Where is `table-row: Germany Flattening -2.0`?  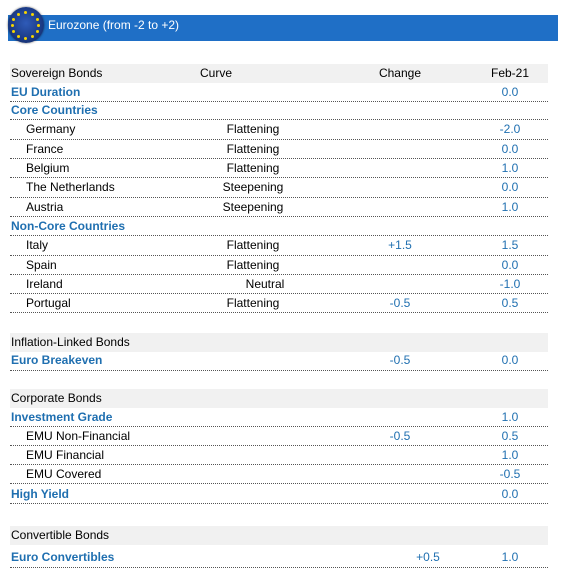
table-row: Germany Flattening -2.0 is located at coordinates (279, 129).